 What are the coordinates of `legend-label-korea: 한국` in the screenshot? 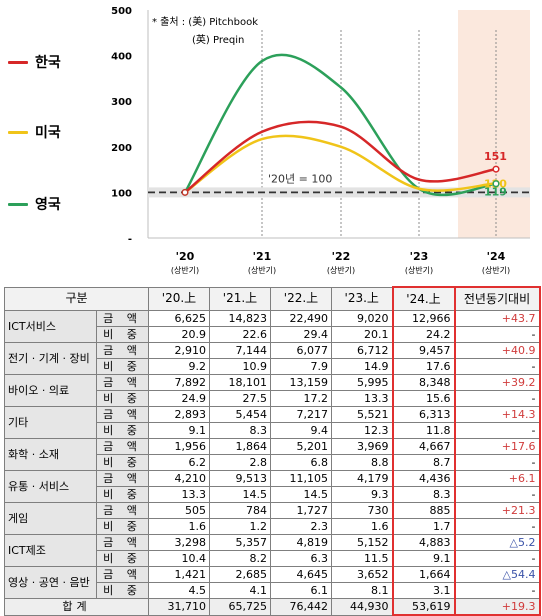 It's located at (48, 63).